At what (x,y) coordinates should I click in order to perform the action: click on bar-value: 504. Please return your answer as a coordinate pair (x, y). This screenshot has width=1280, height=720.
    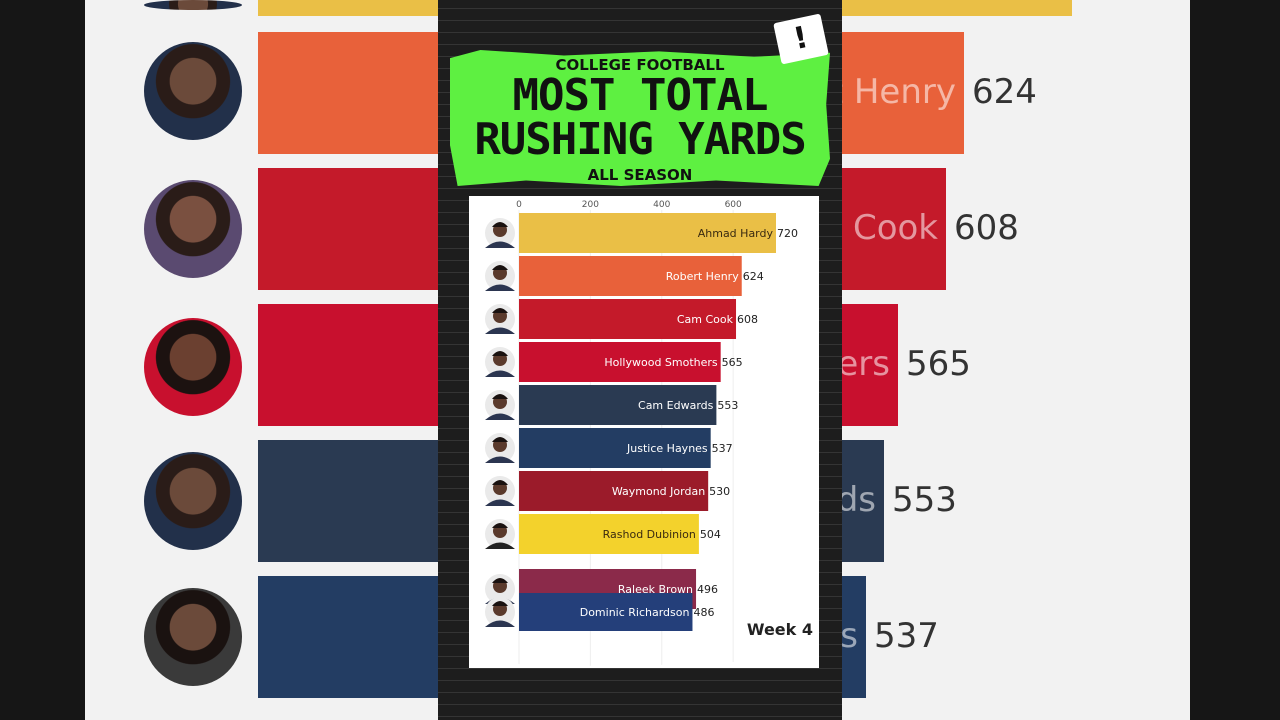
    Looking at the image, I should click on (710, 534).